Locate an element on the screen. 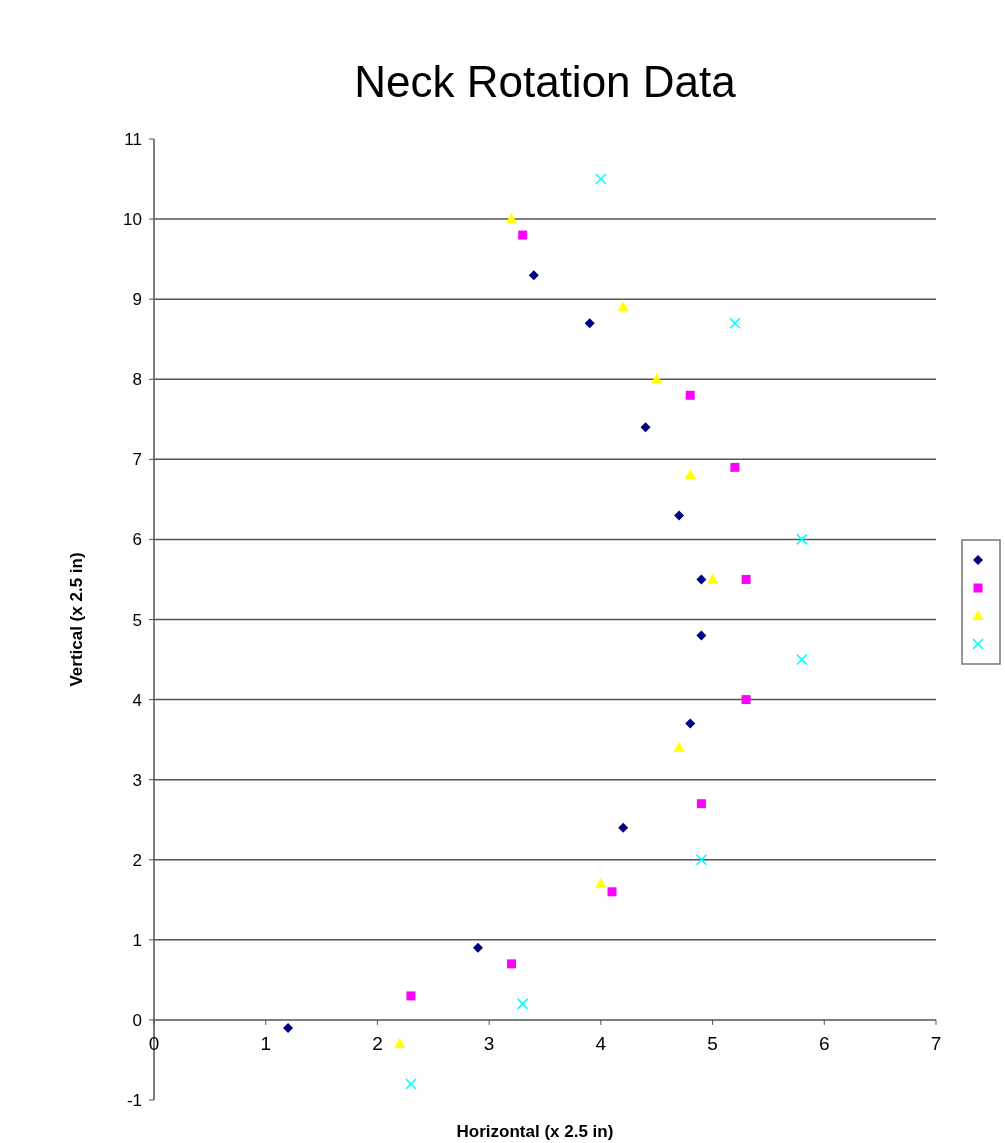 This screenshot has width=1005, height=1143. x-tick-label: 4 is located at coordinates (601, 1043).